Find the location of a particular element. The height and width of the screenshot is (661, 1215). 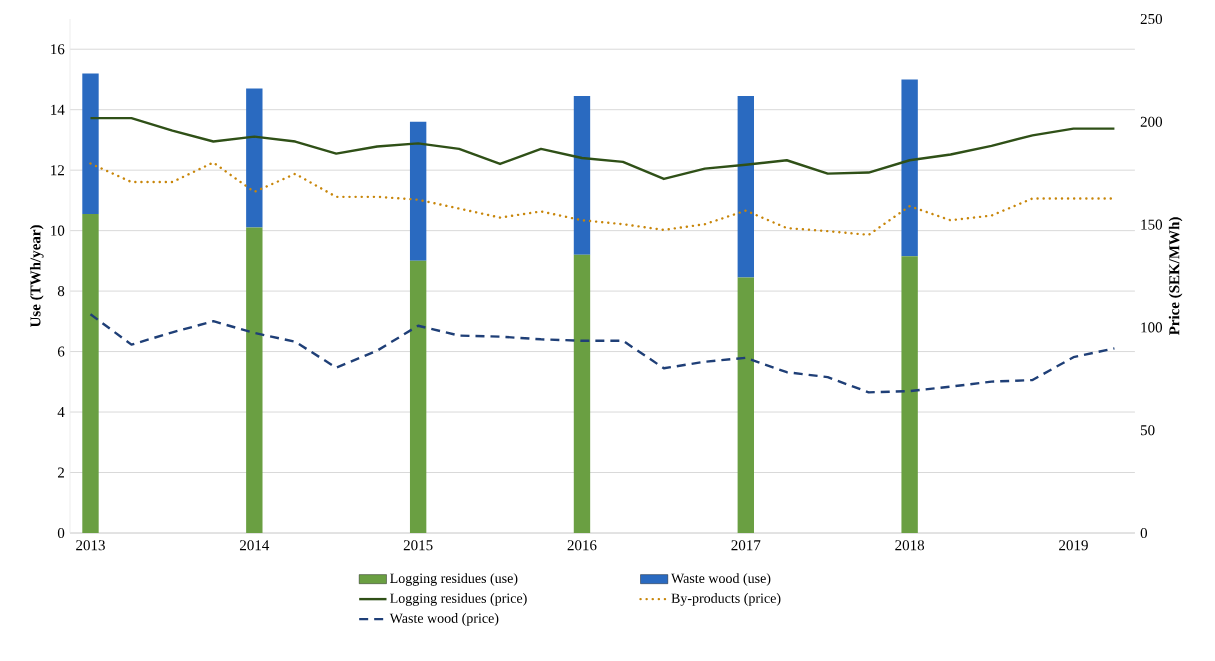

y2-tick-label: 150 is located at coordinates (1152, 224).